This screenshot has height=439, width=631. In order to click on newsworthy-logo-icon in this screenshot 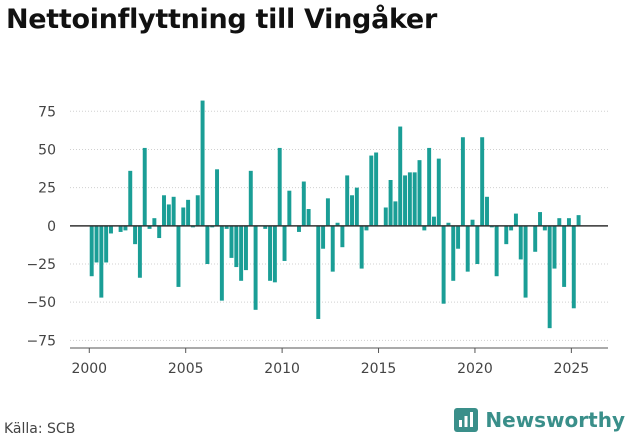, I will do `click(466, 420)`.